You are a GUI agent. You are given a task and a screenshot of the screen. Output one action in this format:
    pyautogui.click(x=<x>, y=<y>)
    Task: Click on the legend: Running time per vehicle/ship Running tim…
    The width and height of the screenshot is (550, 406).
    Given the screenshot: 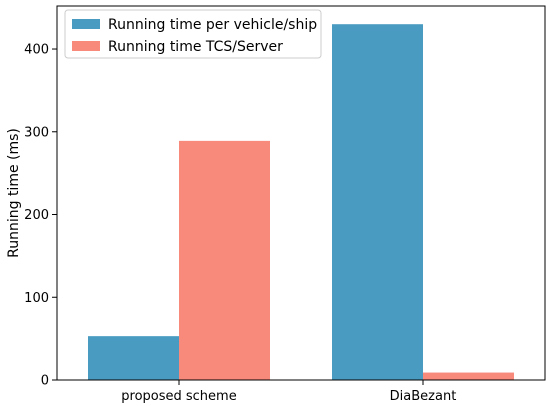 What is the action you would take?
    pyautogui.click(x=193, y=34)
    